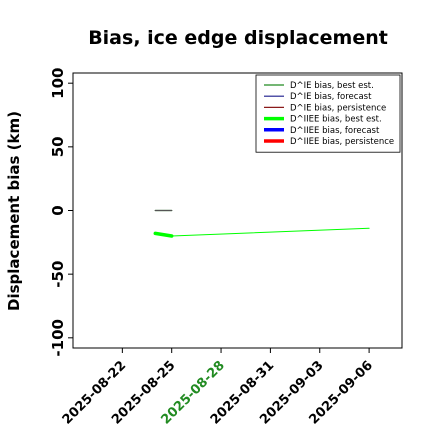 The image size is (440, 440). I want to click on y-axis-label: Displacement bias (km), so click(14, 211).